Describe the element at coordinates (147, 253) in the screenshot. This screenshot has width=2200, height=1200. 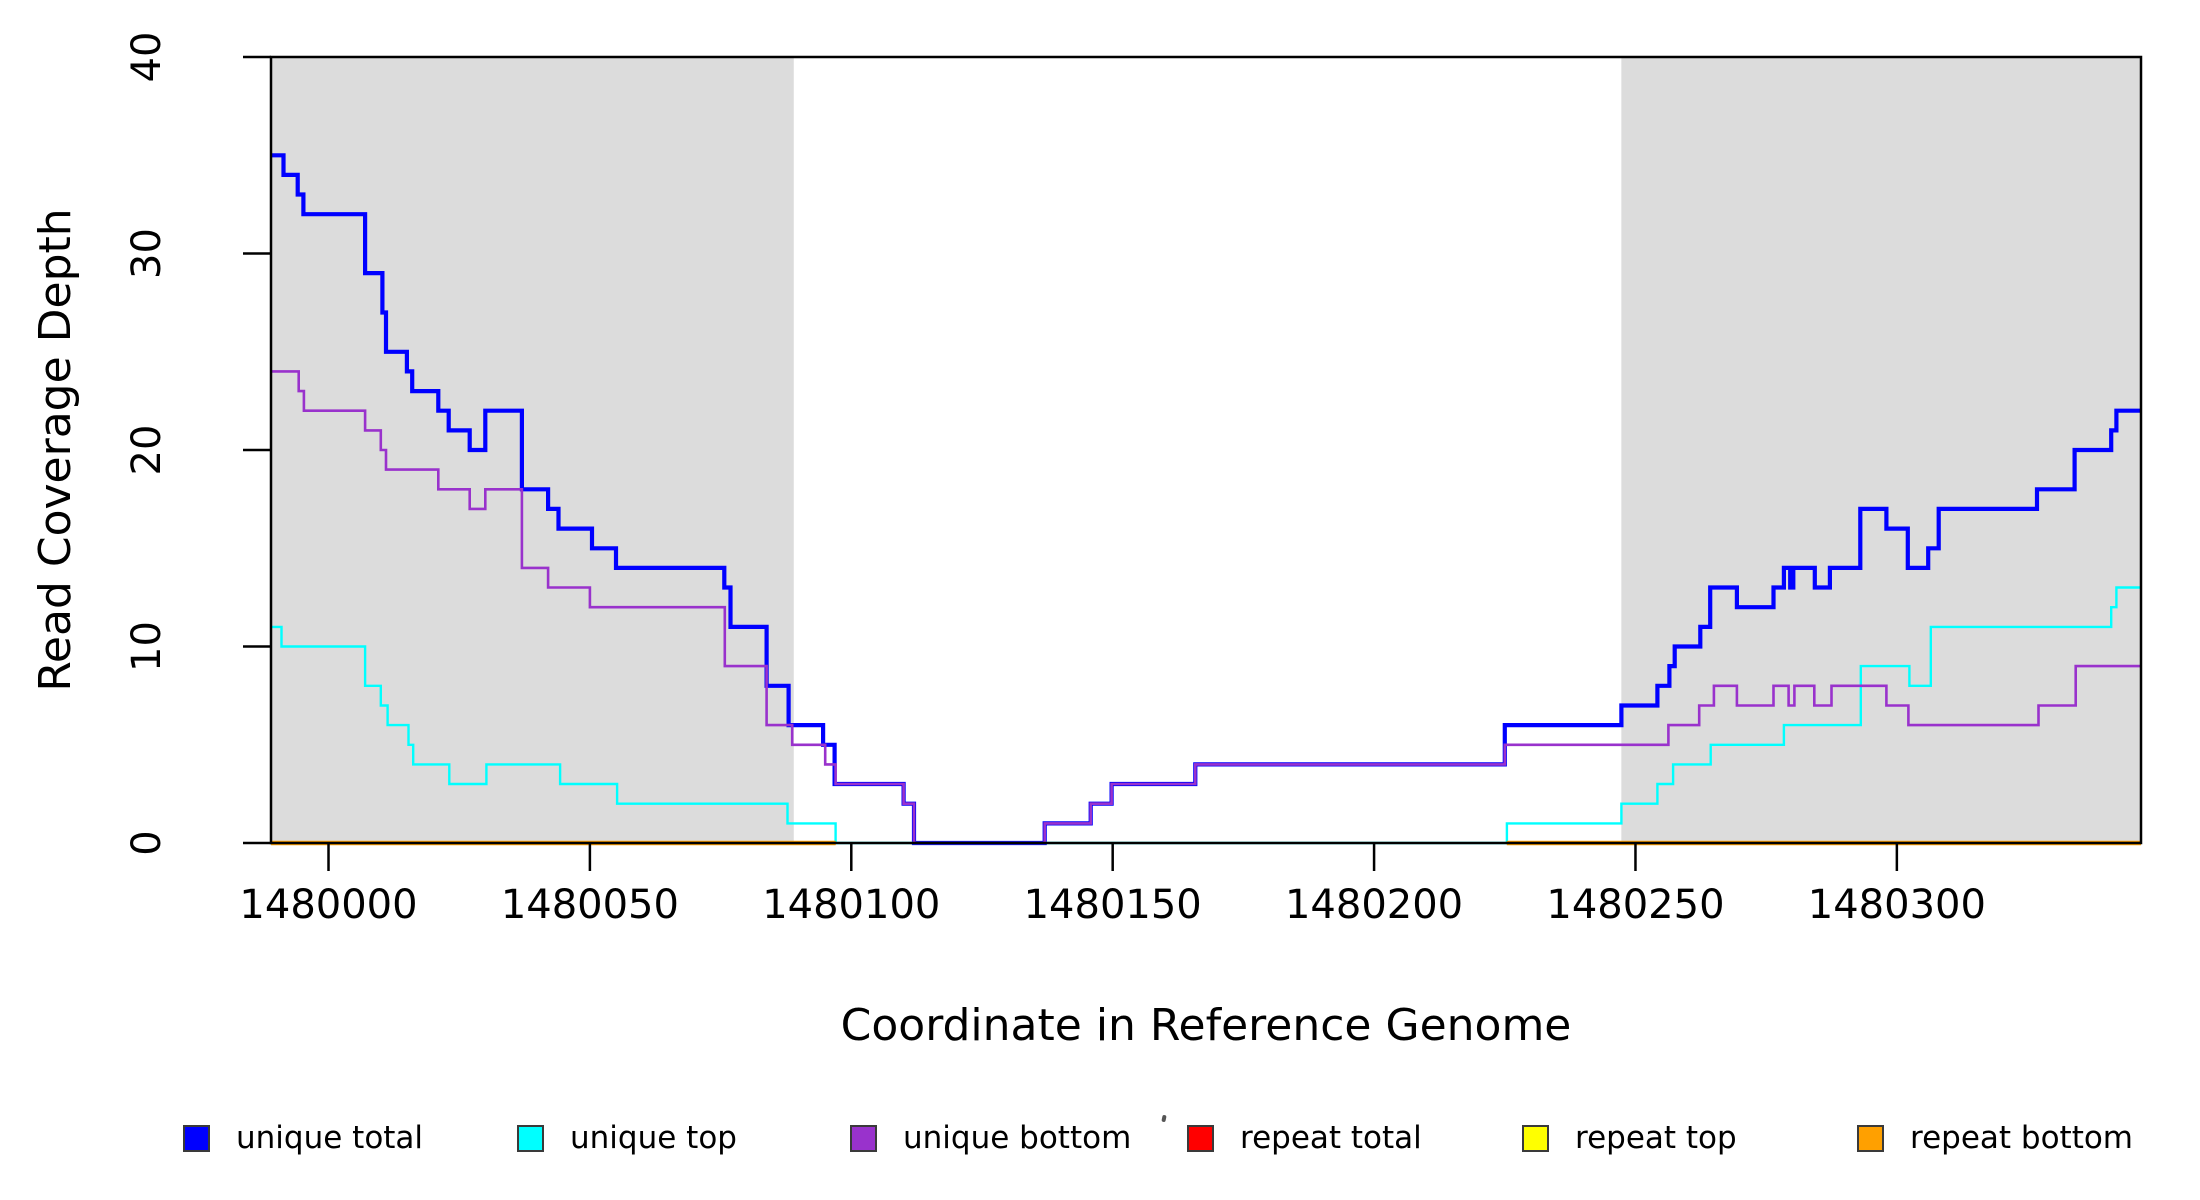
I see `y-tick-label: 30` at that location.